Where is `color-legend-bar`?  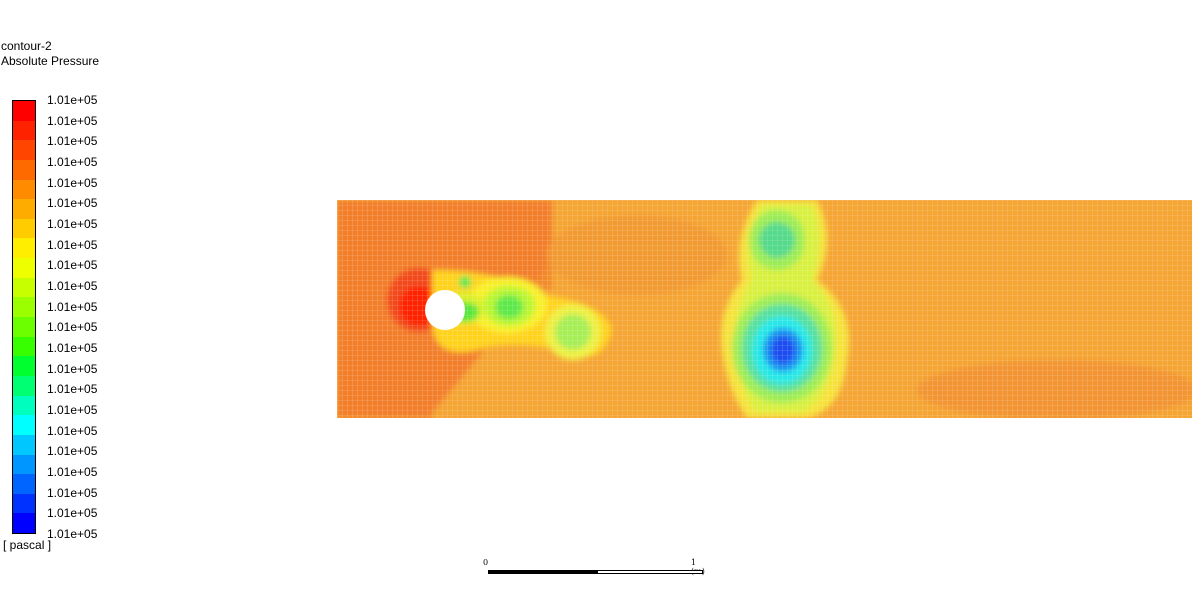
color-legend-bar is located at coordinates (24, 317).